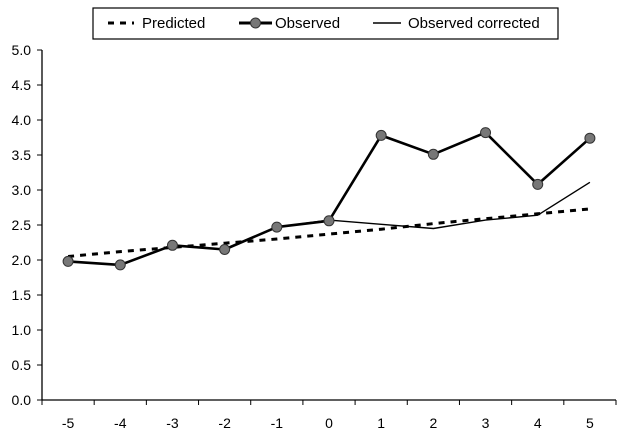 Image resolution: width=617 pixels, height=434 pixels. What do you see at coordinates (538, 423) in the screenshot?
I see `x-tick-label: 4` at bounding box center [538, 423].